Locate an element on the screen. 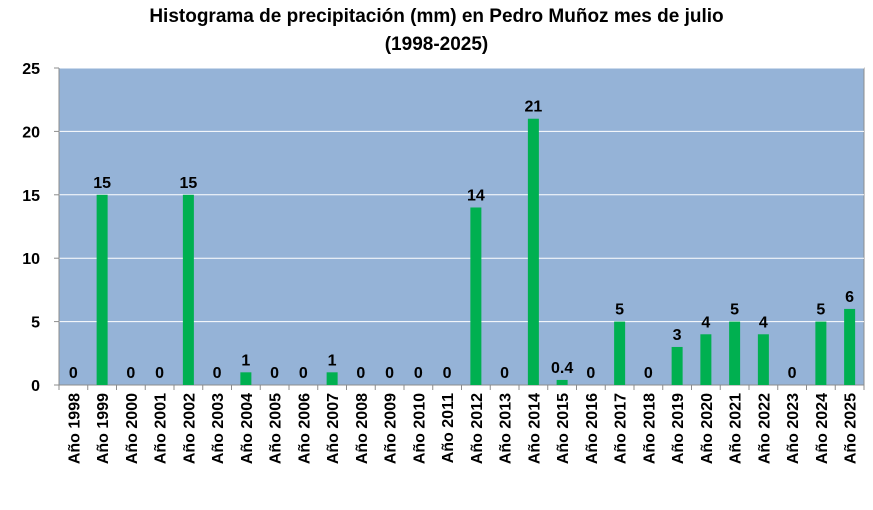 The height and width of the screenshot is (510, 873). x-tick-label: Año 2007 is located at coordinates (333, 428).